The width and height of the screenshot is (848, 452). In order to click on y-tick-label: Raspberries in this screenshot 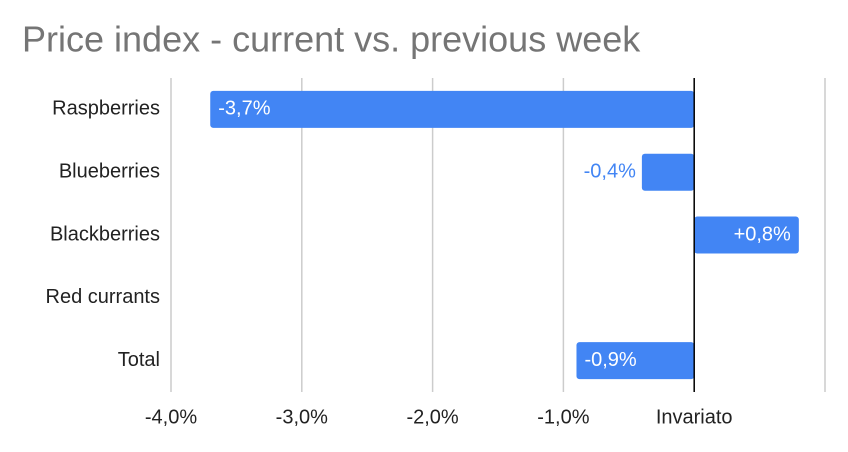, I will do `click(106, 109)`.